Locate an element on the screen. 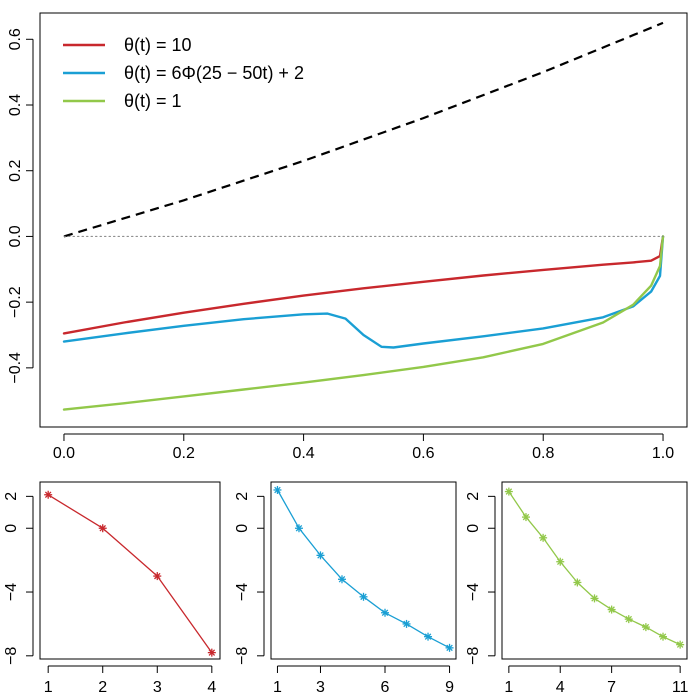 The image size is (700, 700). legend-label: θ(t) = 10 is located at coordinates (158, 45).